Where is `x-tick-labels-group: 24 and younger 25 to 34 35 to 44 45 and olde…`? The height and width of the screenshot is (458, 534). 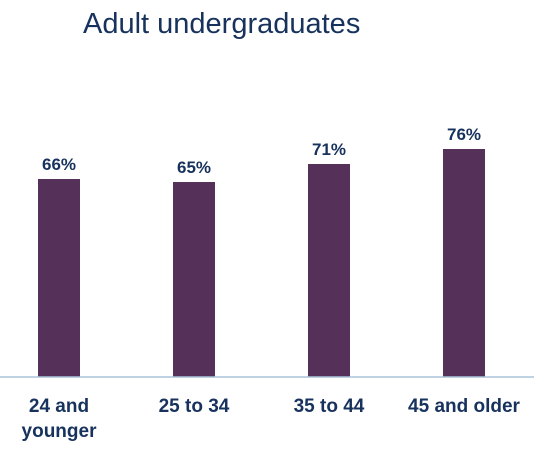 x-tick-labels-group: 24 and younger 25 to 34 35 to 44 45 and olde… is located at coordinates (271, 419).